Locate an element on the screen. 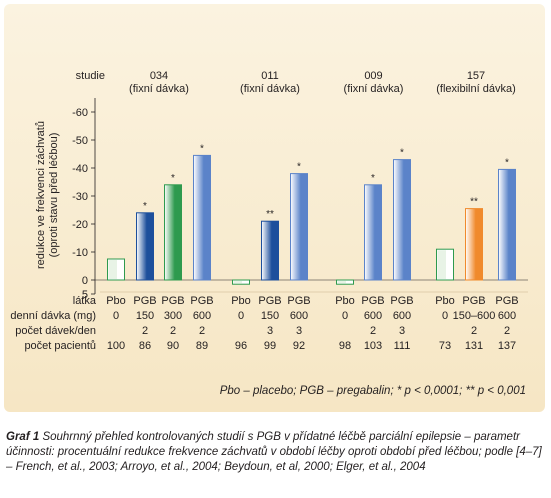 The height and width of the screenshot is (498, 551). cell-pocet-pacientu: 100 is located at coordinates (116, 346).